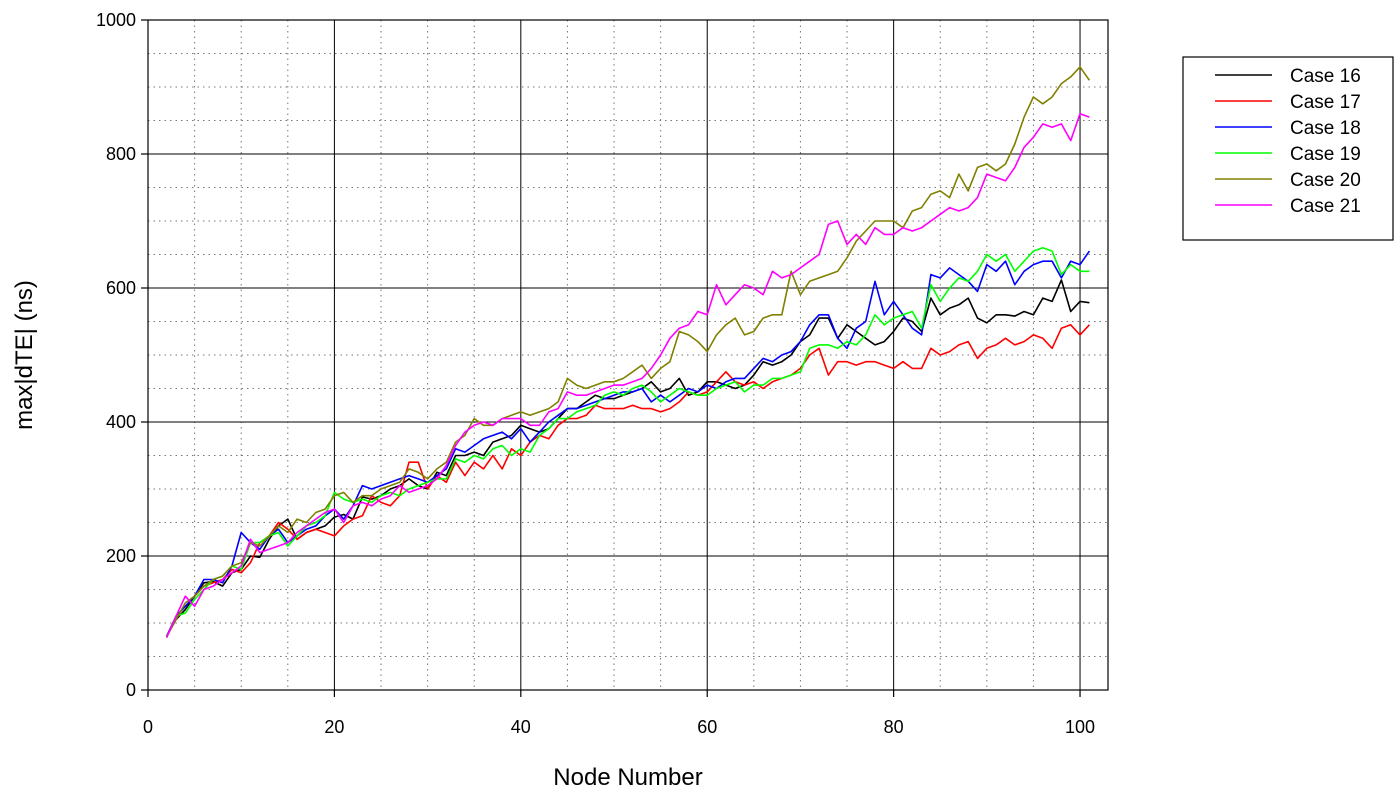 The width and height of the screenshot is (1398, 795). What do you see at coordinates (1325, 206) in the screenshot?
I see `legend-label: Case 21` at bounding box center [1325, 206].